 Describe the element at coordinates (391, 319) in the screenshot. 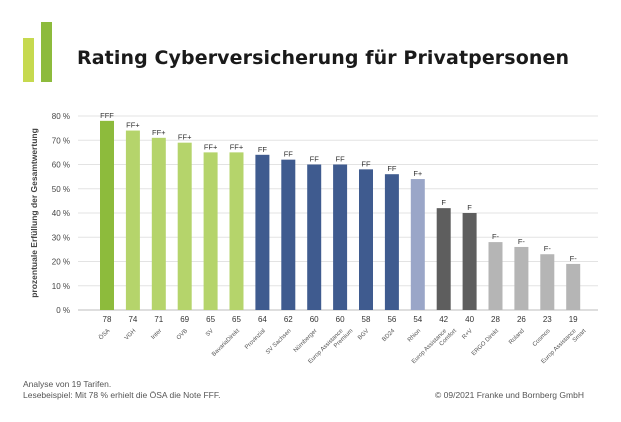

I see `value-label: 56` at that location.